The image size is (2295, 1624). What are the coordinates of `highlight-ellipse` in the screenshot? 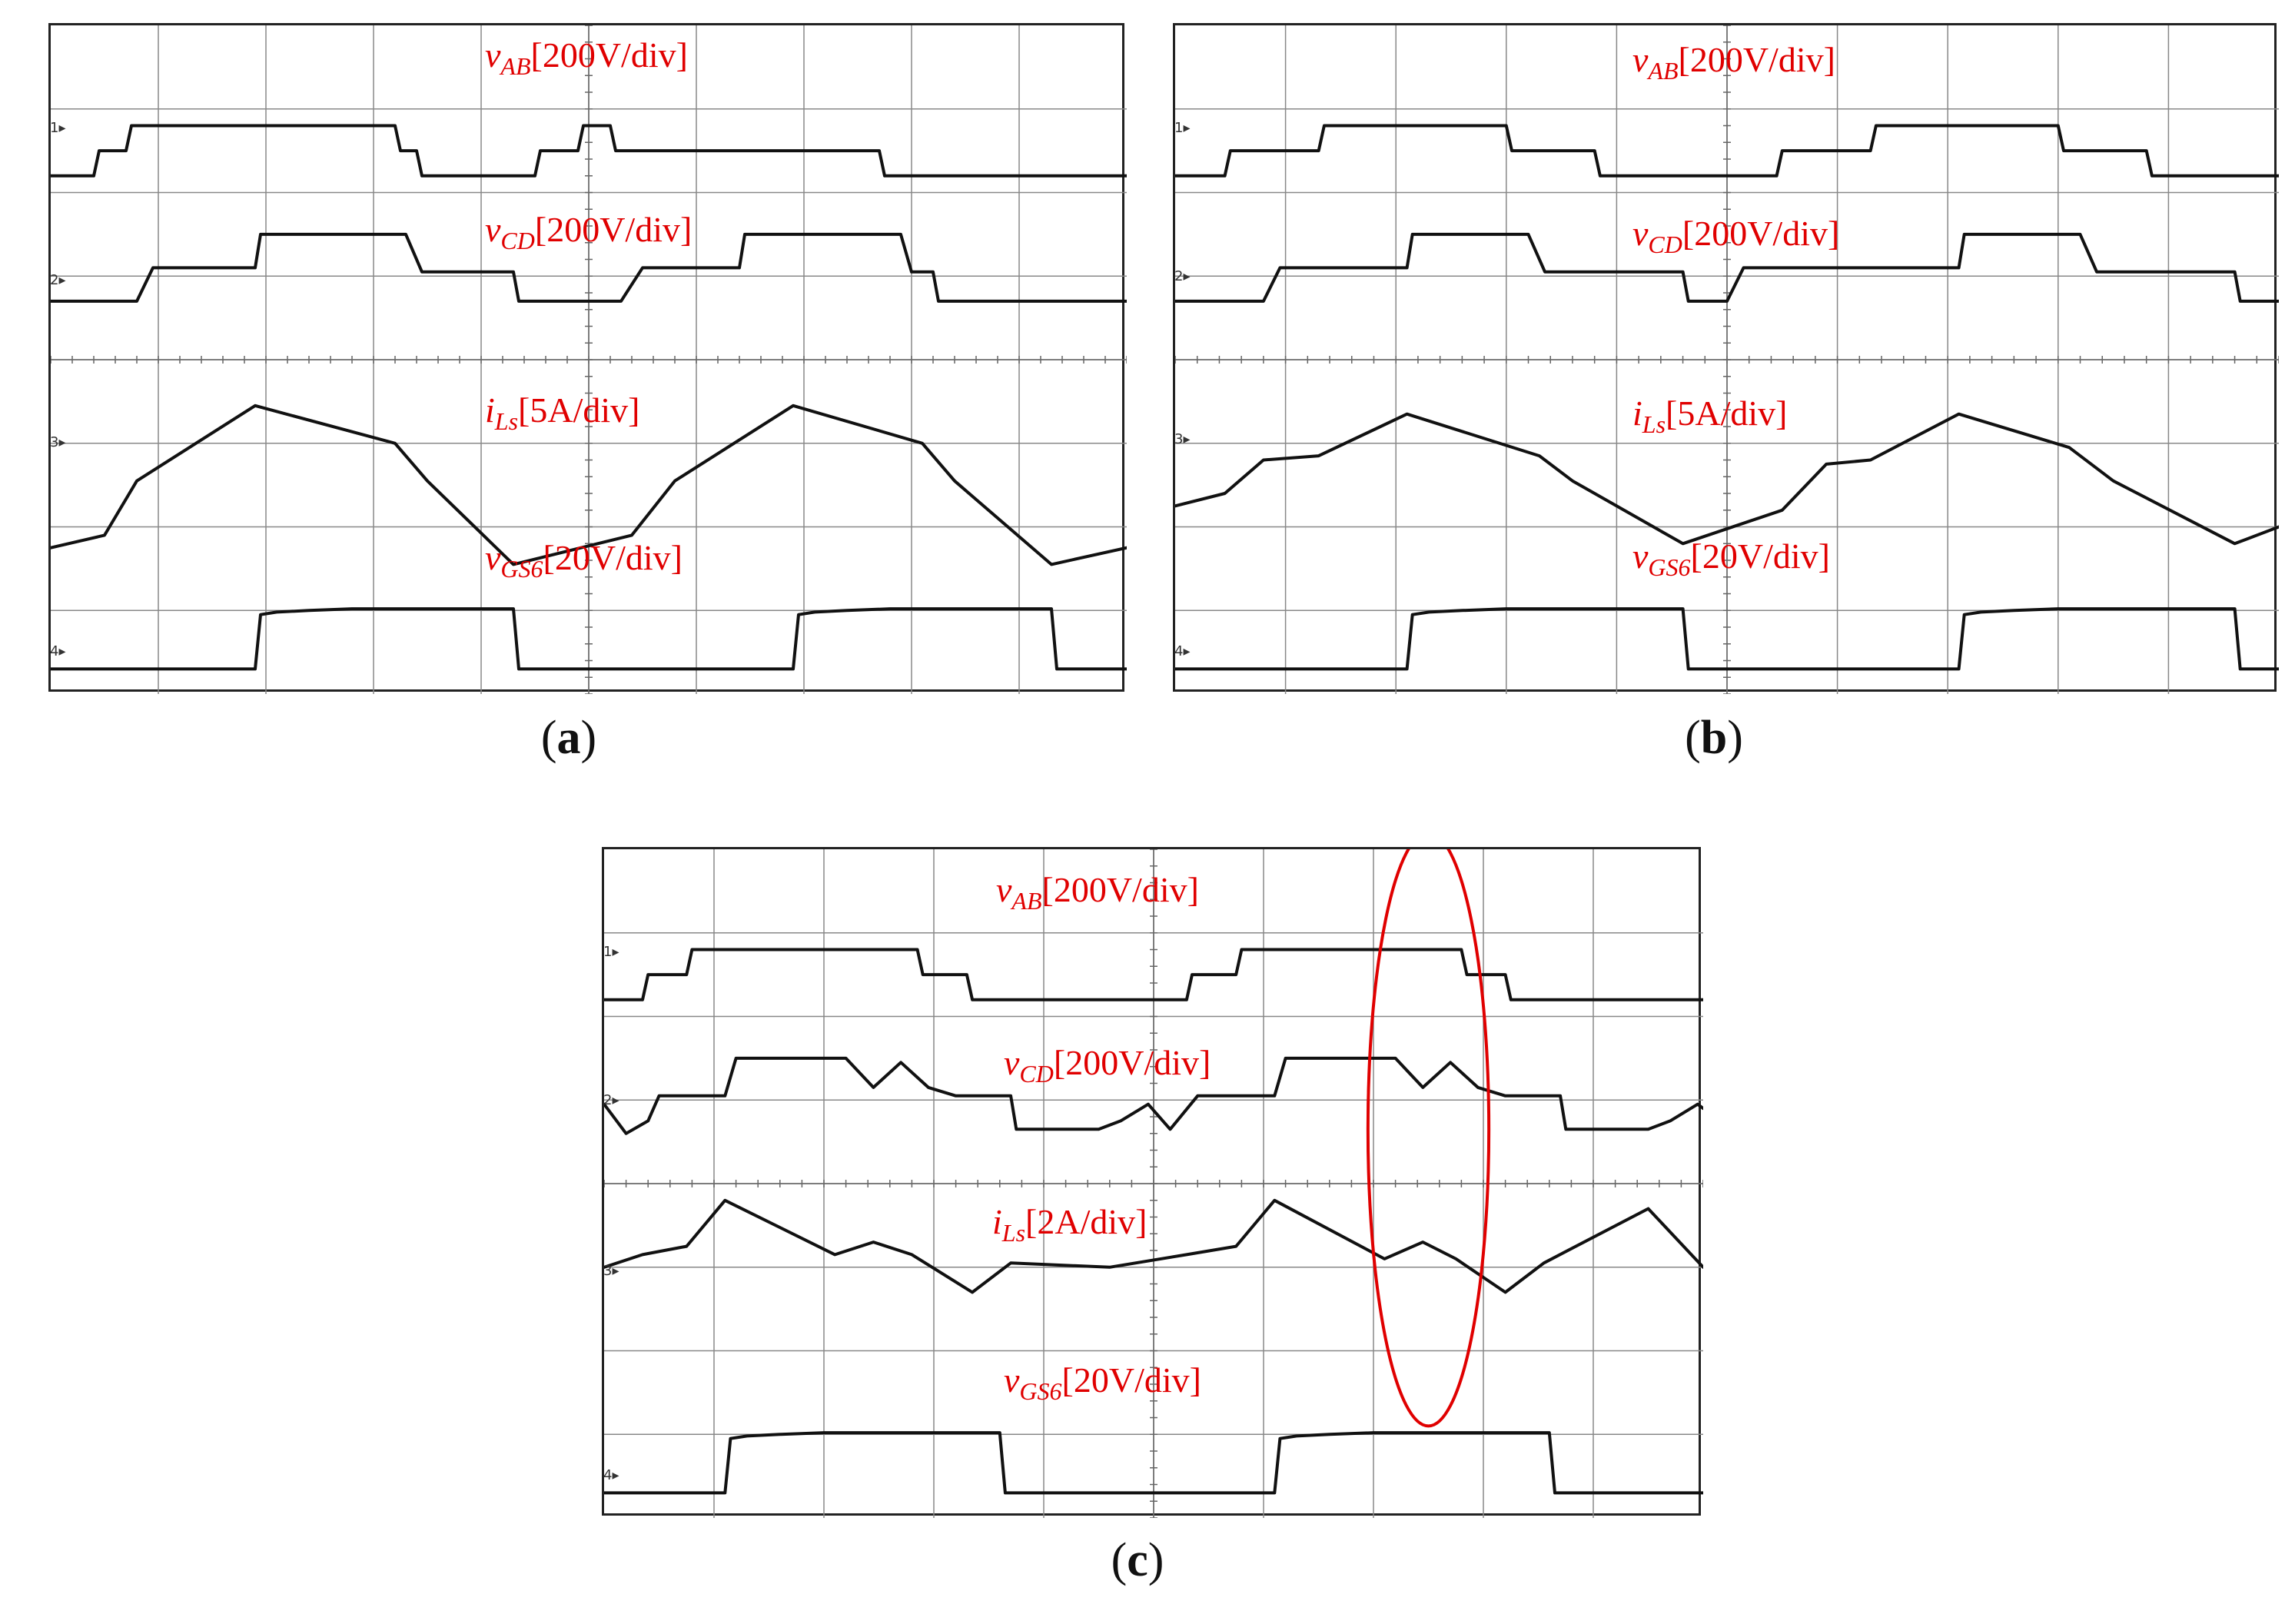 It's located at (1428, 1138).